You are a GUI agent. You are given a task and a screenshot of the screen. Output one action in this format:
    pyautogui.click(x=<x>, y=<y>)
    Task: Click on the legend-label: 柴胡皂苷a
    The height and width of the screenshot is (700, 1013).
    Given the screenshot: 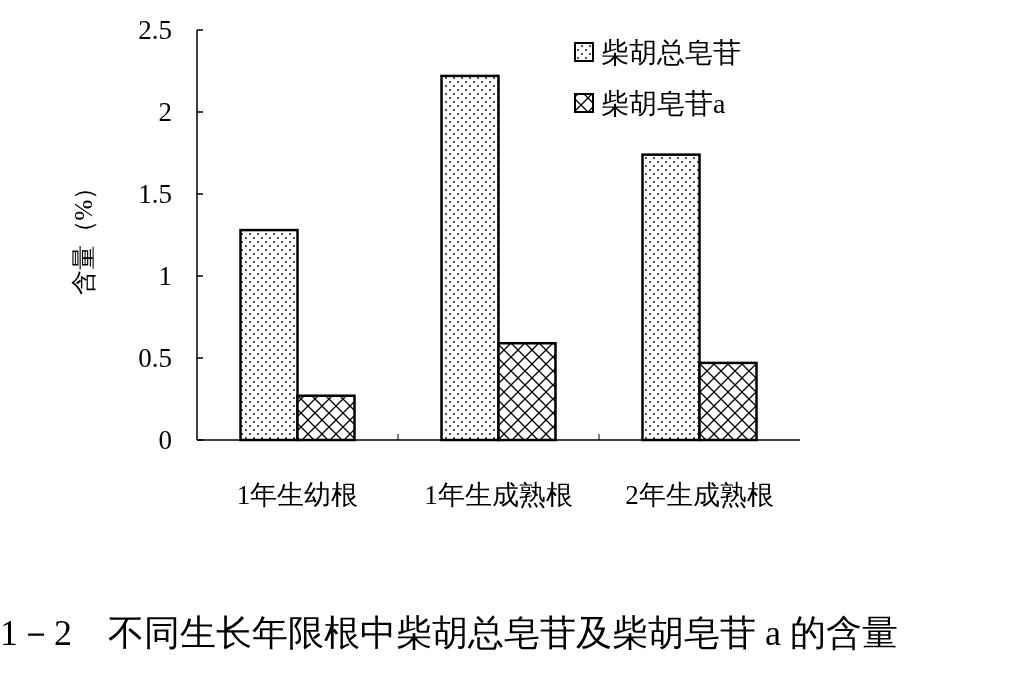 What is the action you would take?
    pyautogui.click(x=663, y=103)
    